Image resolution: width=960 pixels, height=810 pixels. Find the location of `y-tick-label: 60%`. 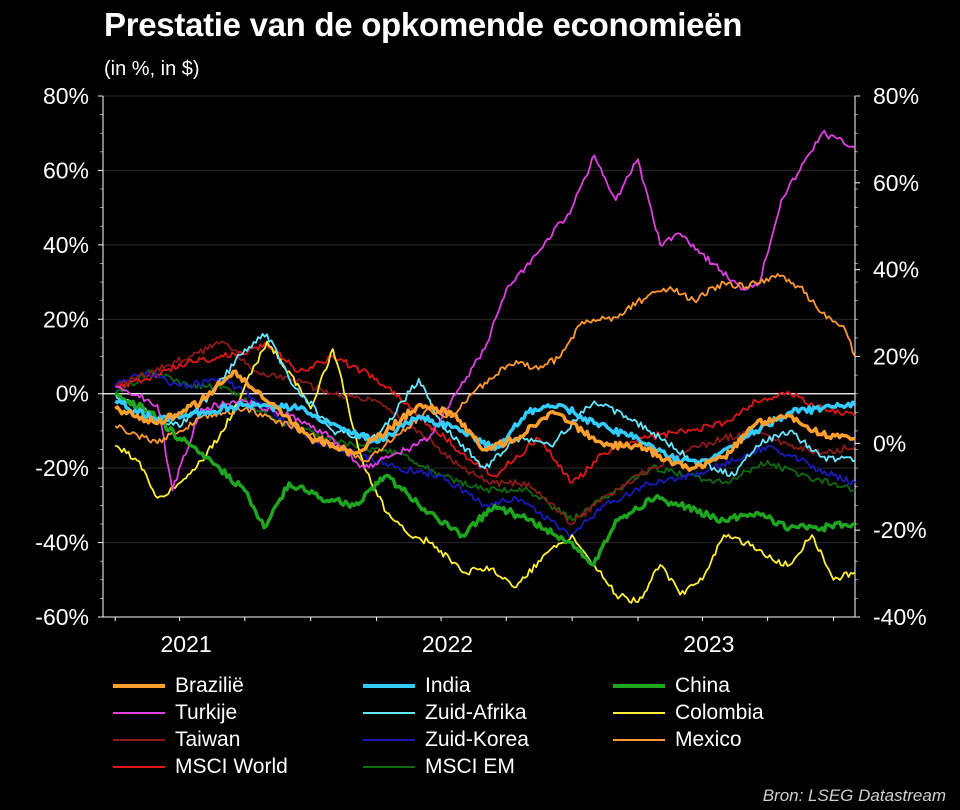

y-tick-label: 60% is located at coordinates (66, 170).